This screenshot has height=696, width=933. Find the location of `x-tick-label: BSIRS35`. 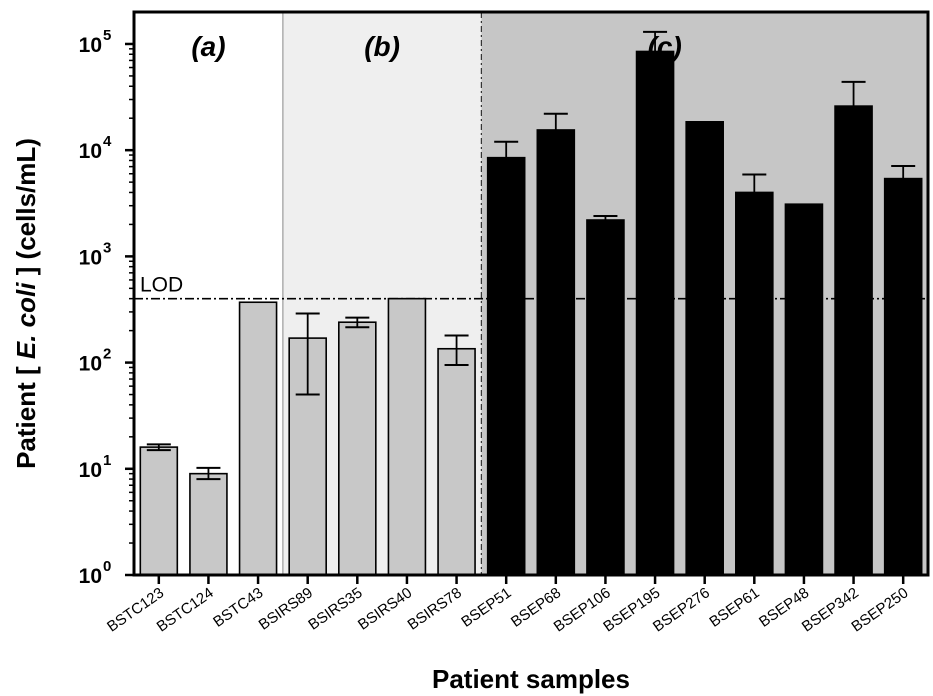

x-tick-label: BSIRS35 is located at coordinates (335, 608).